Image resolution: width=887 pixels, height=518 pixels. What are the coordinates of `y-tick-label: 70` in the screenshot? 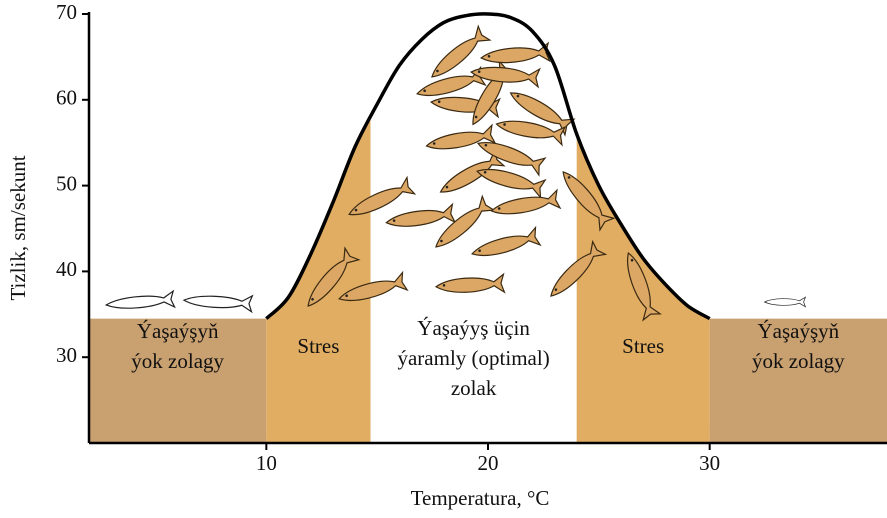 It's located at (66, 12).